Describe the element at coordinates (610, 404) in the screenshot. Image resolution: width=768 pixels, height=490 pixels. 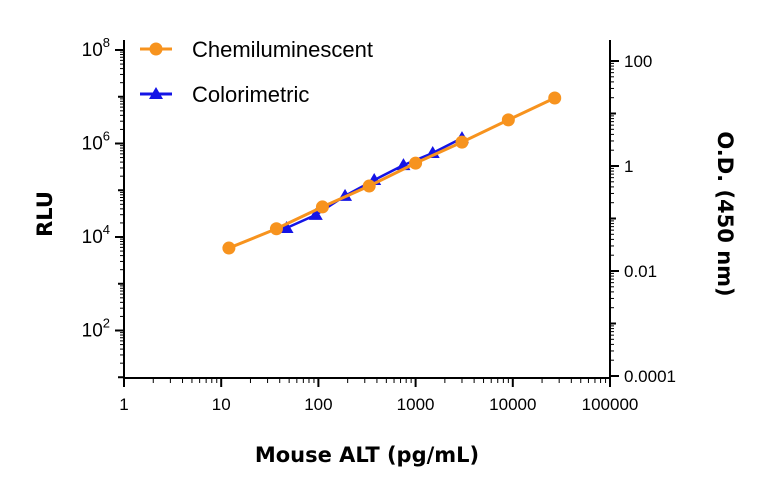
I see `x-tick-label: 100000` at that location.